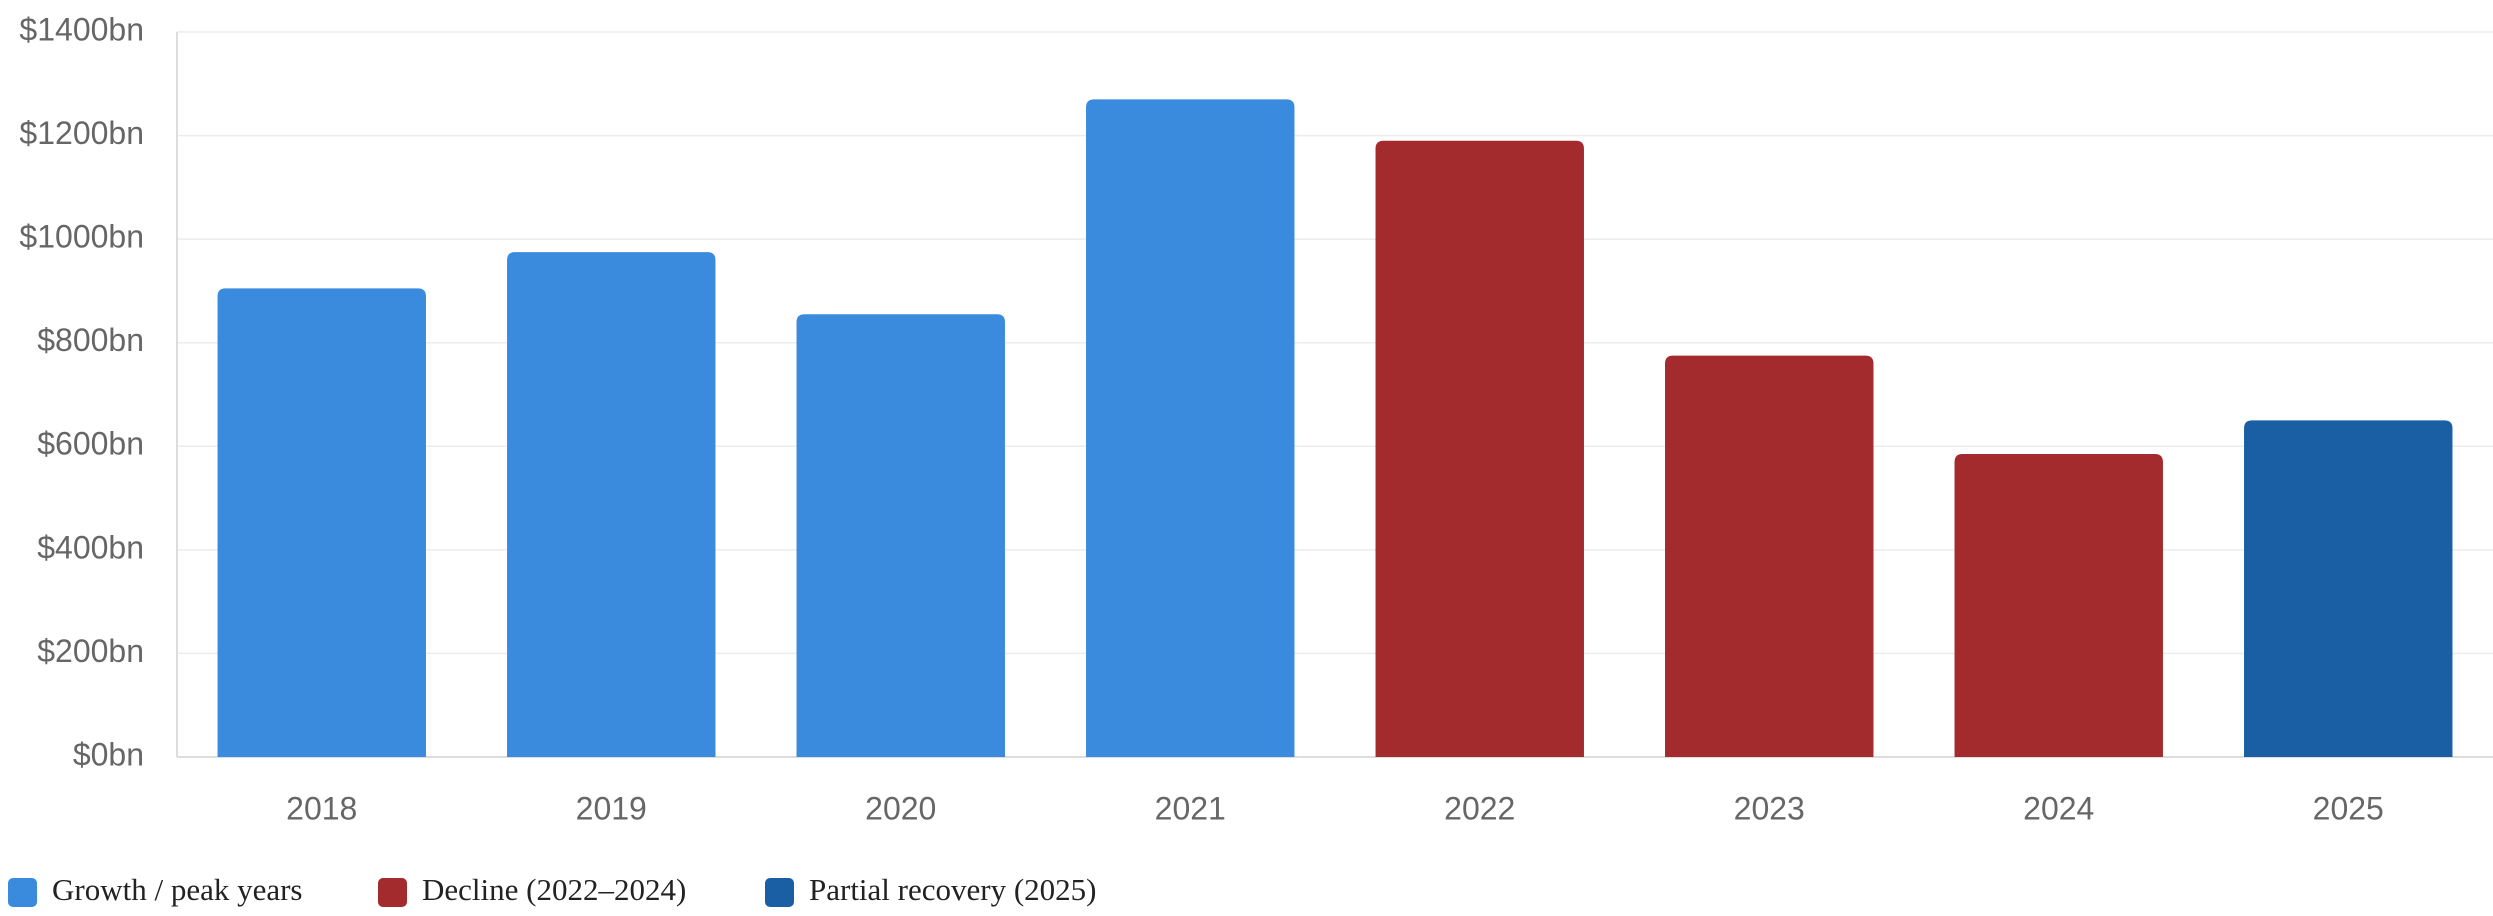 This screenshot has height=916, width=2493. Describe the element at coordinates (1479, 808) in the screenshot. I see `x-tick-label: 2022` at that location.